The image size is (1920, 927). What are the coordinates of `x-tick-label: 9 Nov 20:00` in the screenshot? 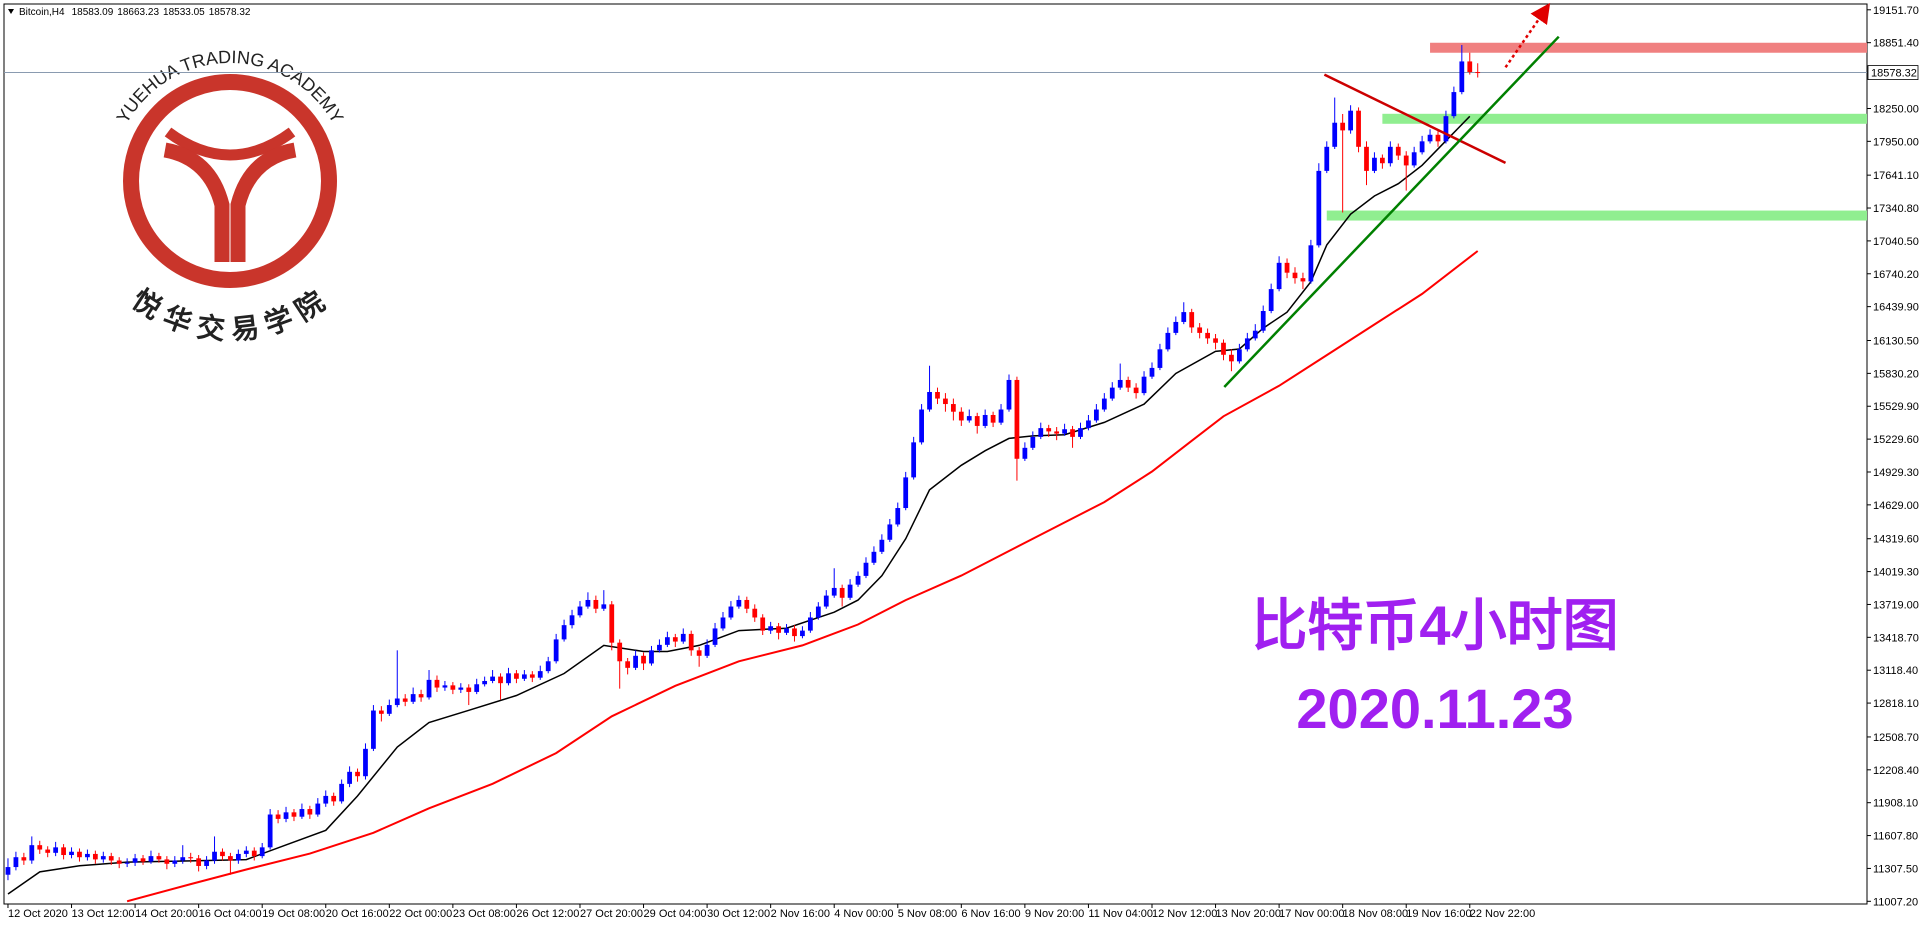 It's located at (1054, 914).